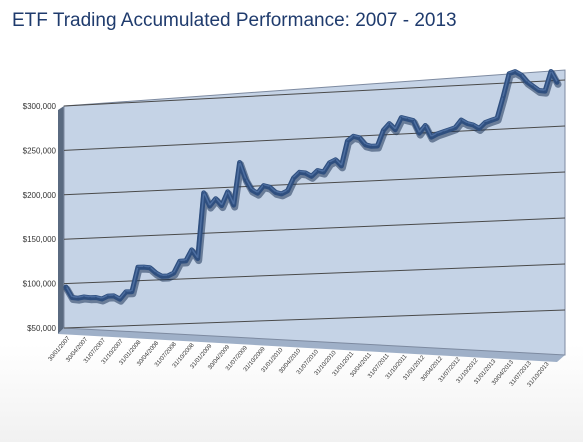 The image size is (583, 442). What do you see at coordinates (41, 328) in the screenshot?
I see `y-tick-label: $50,000` at bounding box center [41, 328].